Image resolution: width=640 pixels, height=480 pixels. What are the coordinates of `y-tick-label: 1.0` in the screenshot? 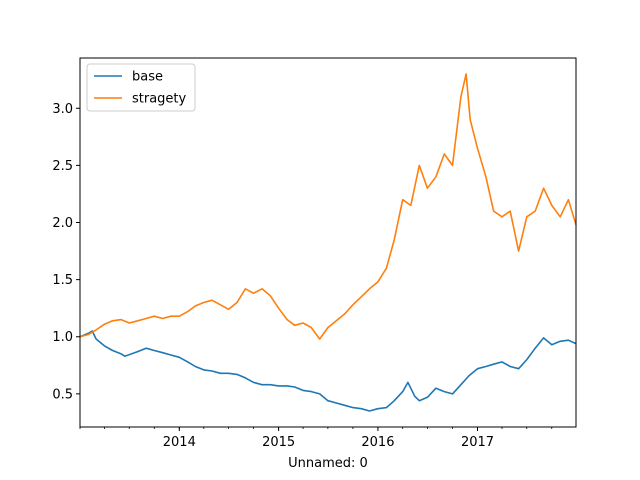 It's located at (62, 337).